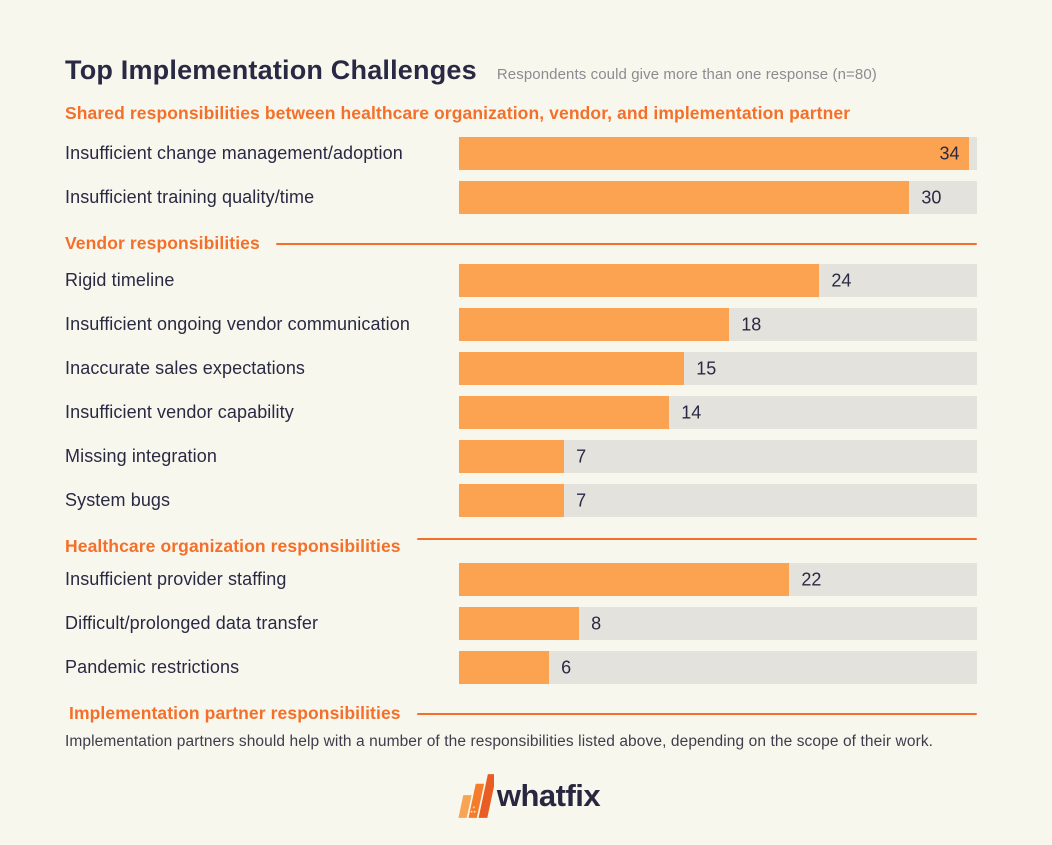  I want to click on bar-value-label: 24, so click(841, 280).